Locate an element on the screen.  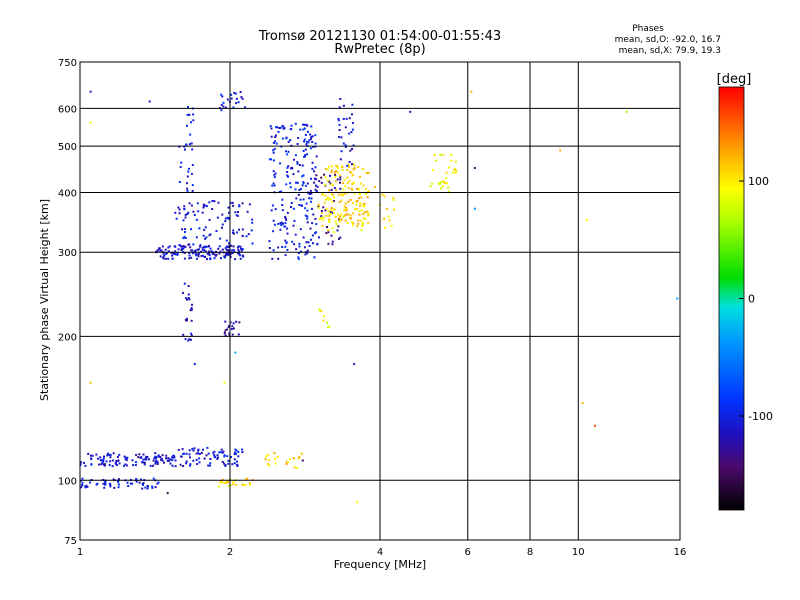
y-tick-label: 200 is located at coordinates (67, 337).